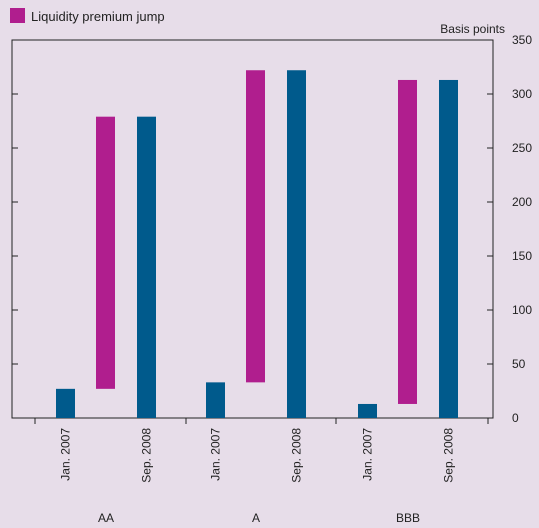 The height and width of the screenshot is (528, 539). What do you see at coordinates (215, 400) in the screenshot?
I see `bar-a-jan-2007` at bounding box center [215, 400].